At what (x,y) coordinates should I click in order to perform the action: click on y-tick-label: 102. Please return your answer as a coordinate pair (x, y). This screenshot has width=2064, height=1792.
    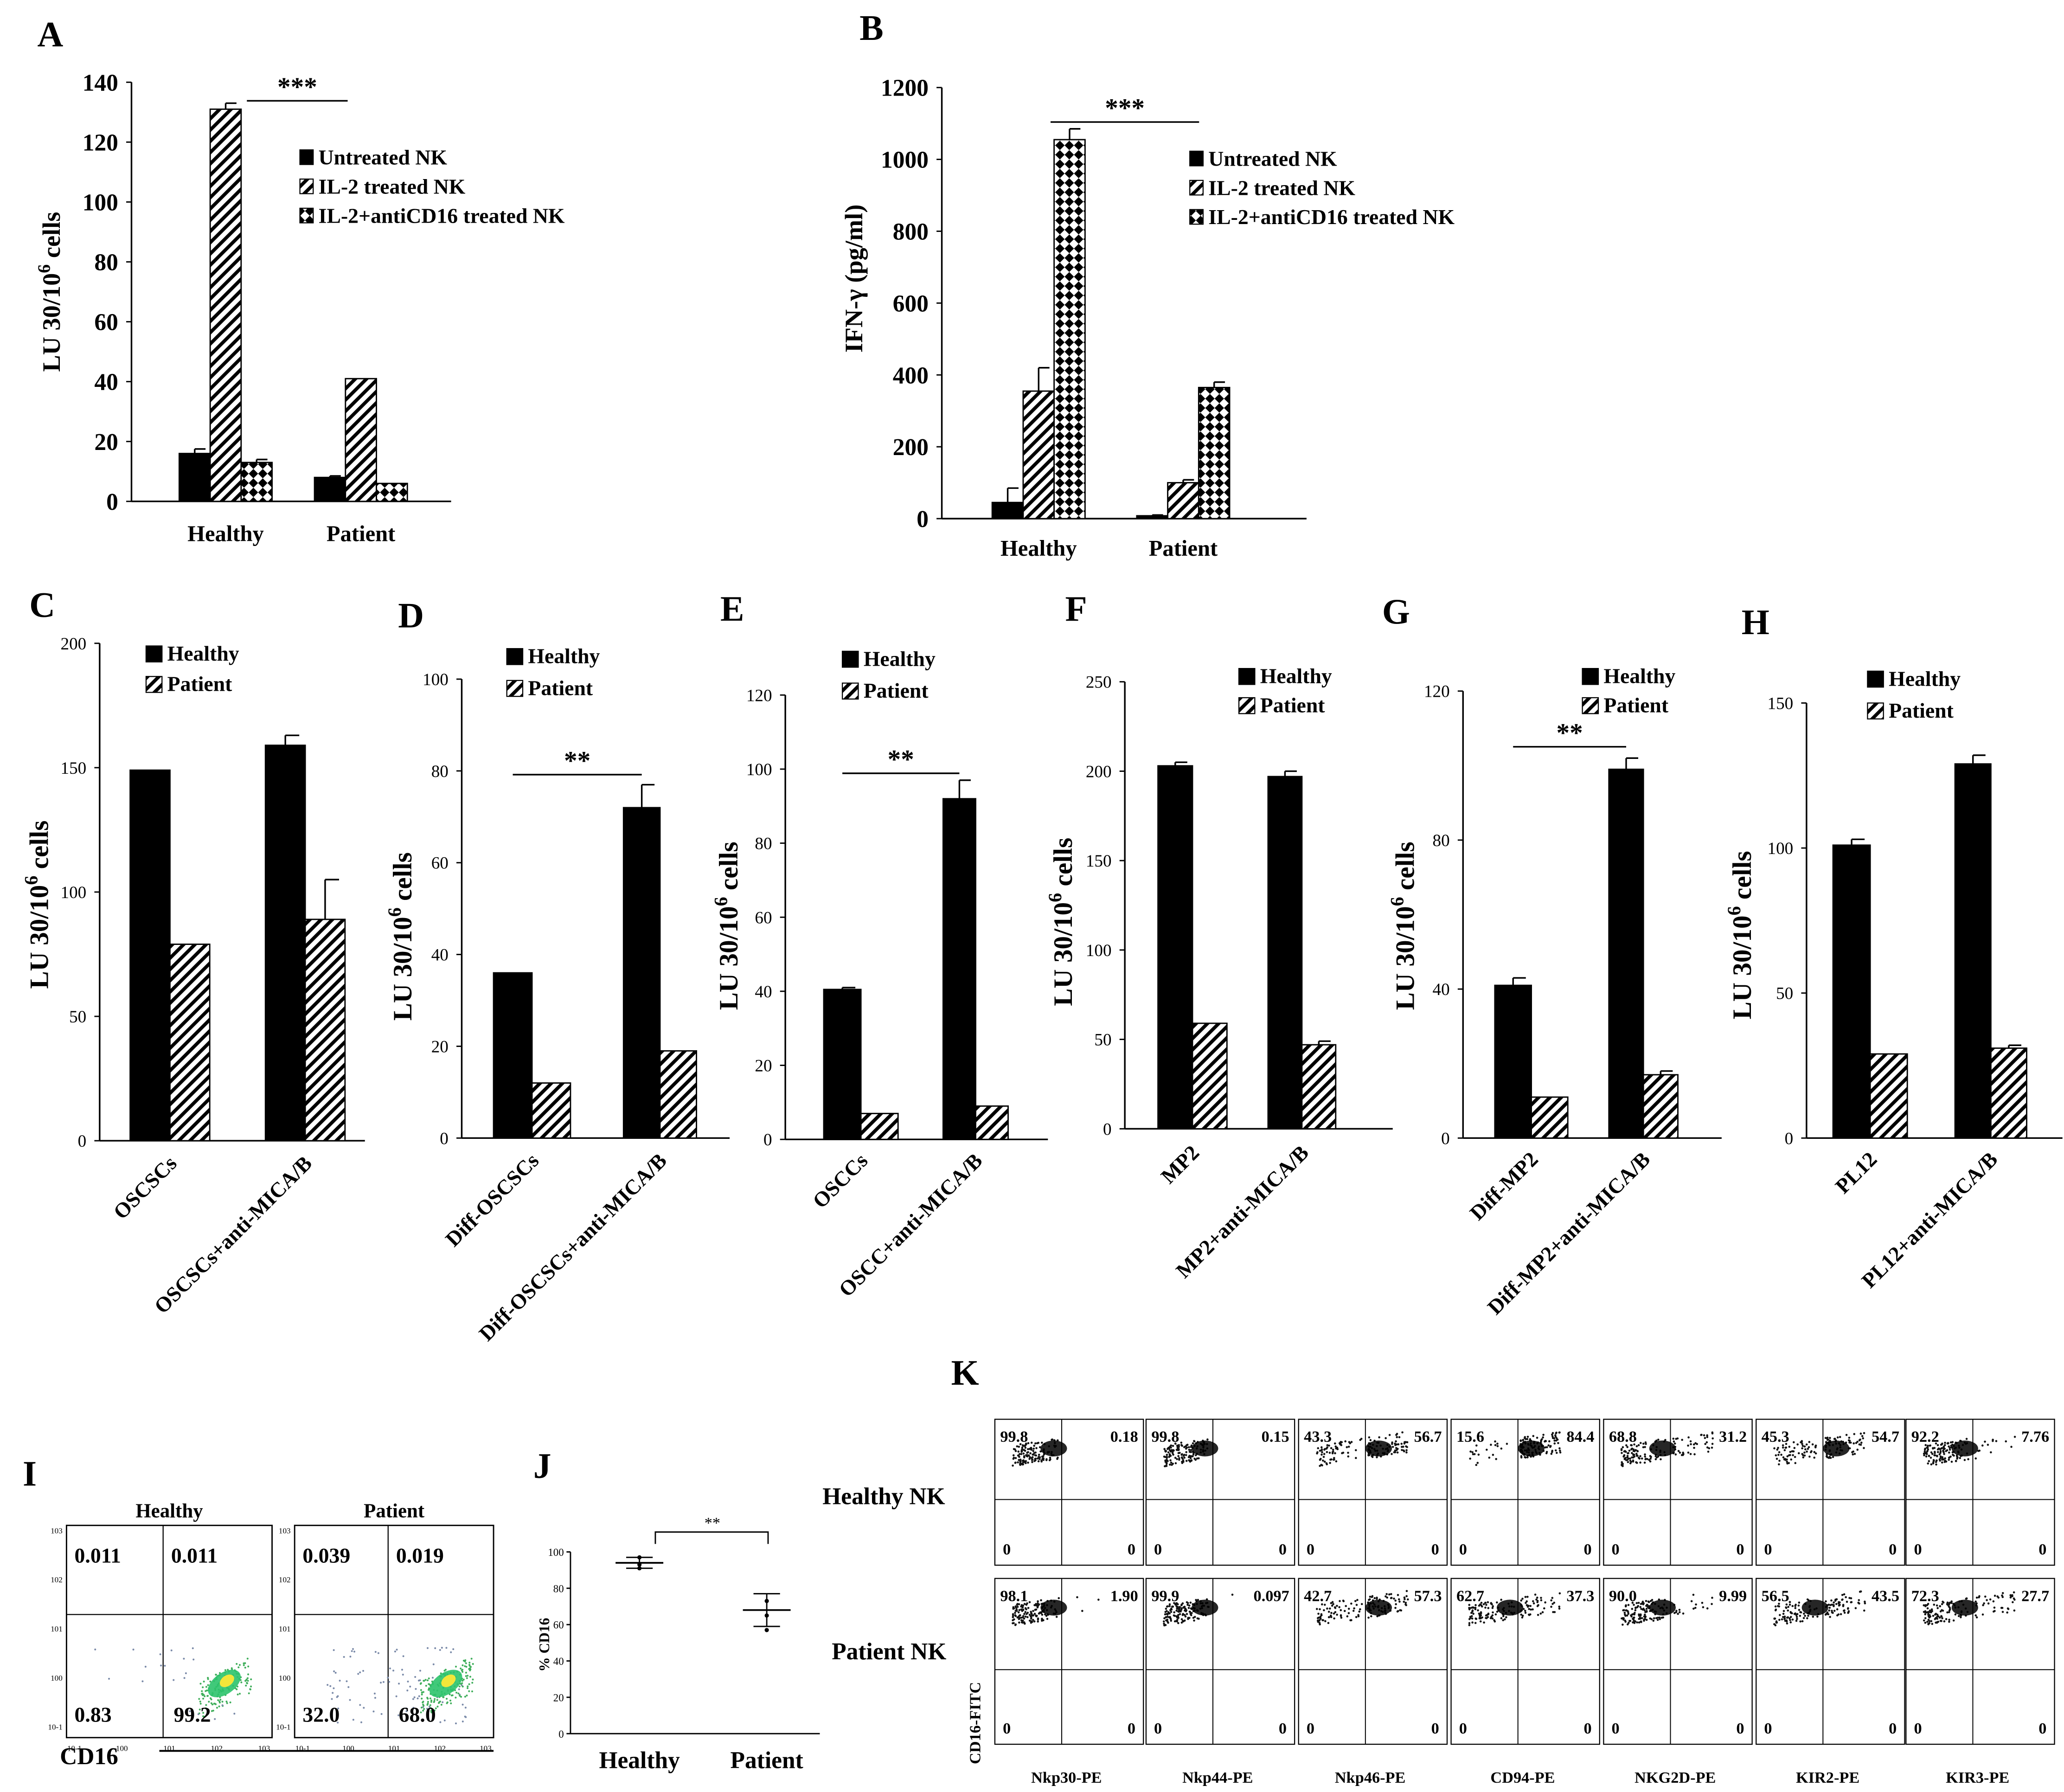
    Looking at the image, I should click on (285, 1579).